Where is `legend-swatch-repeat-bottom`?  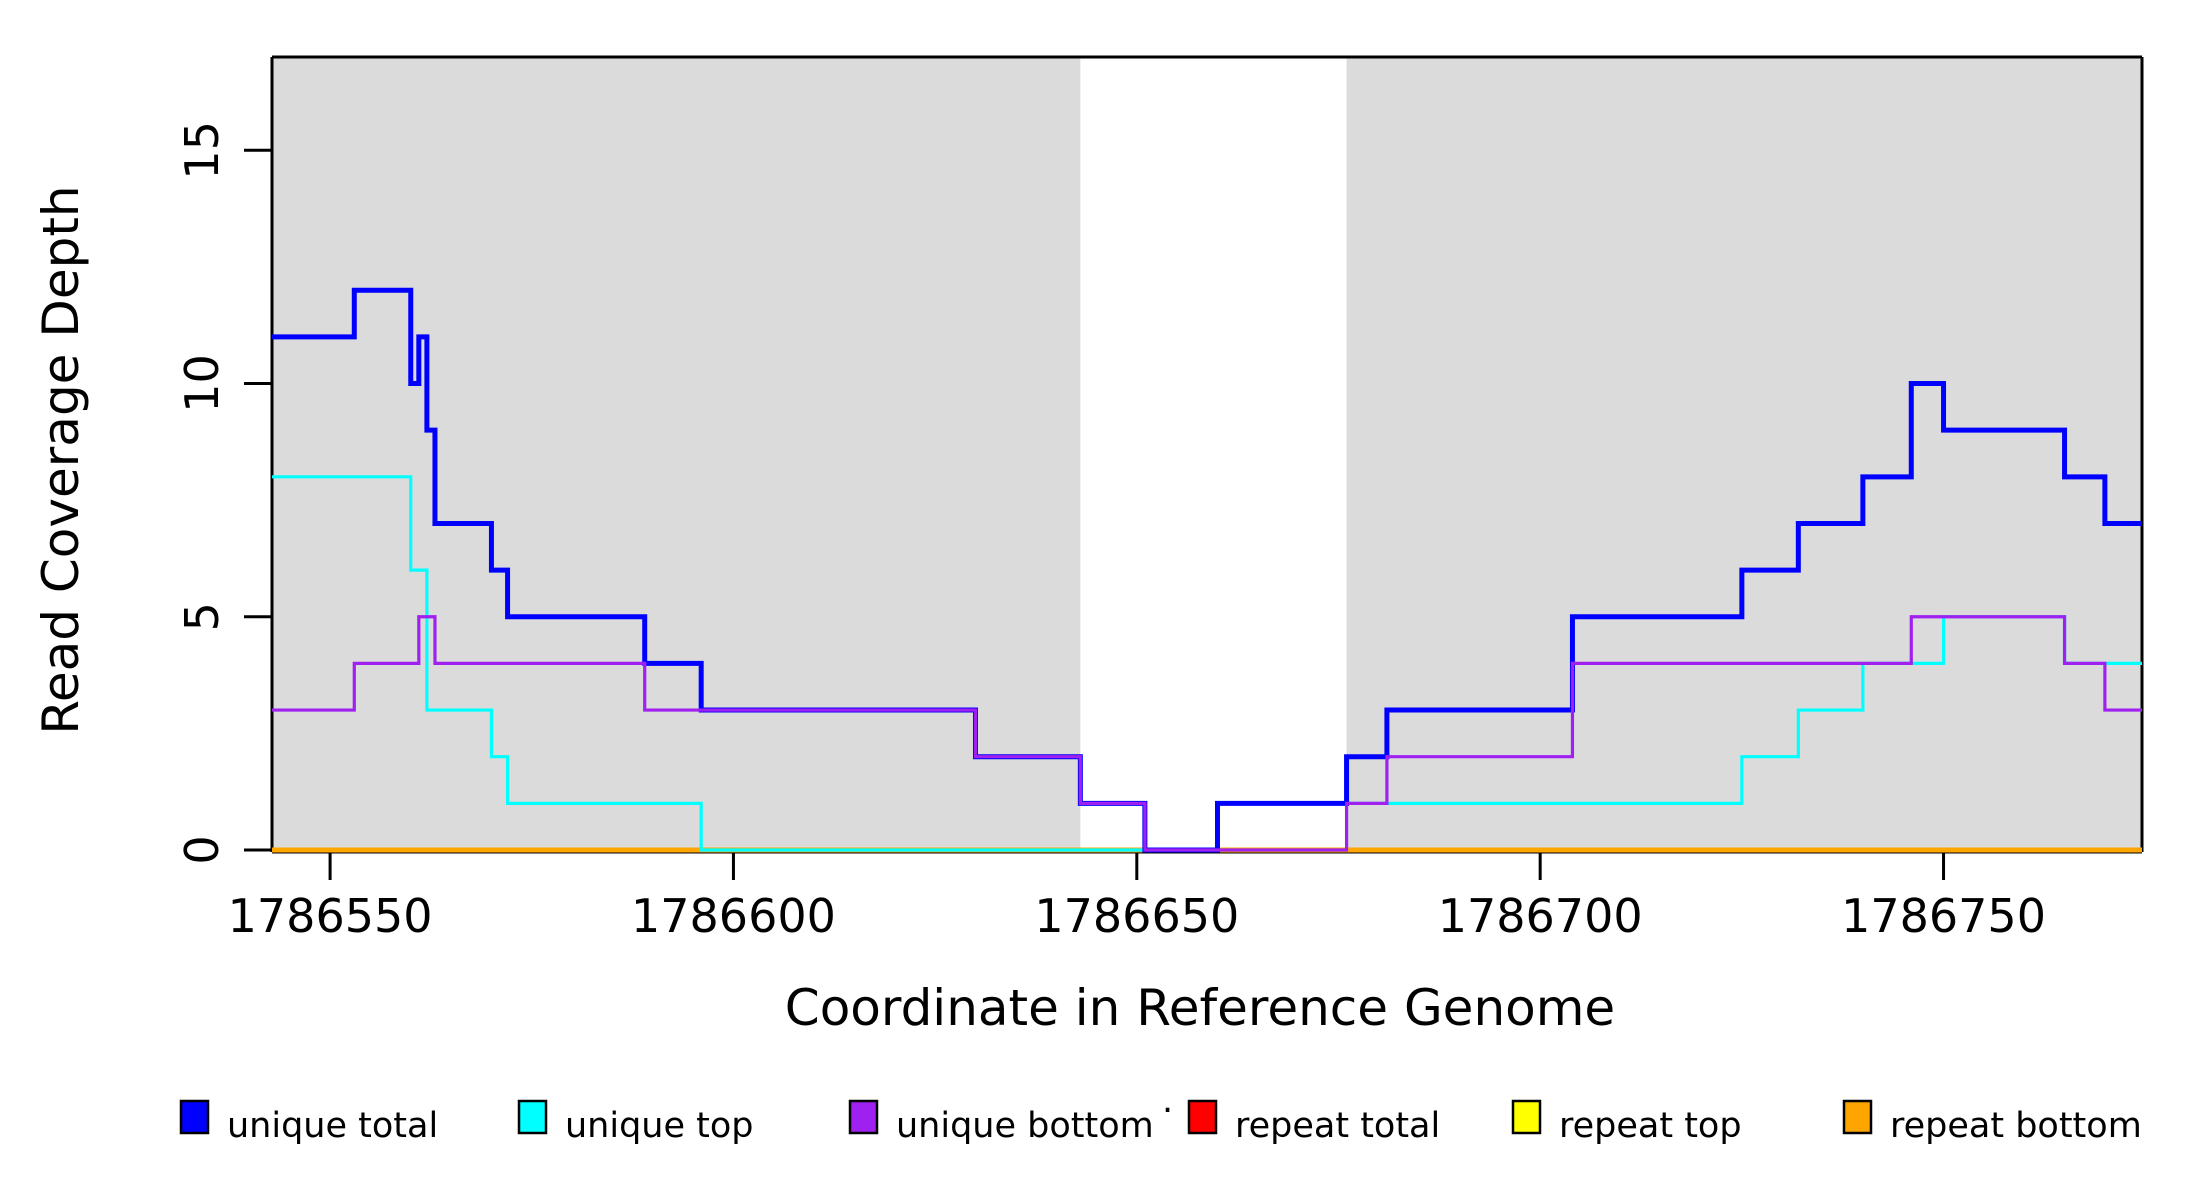
legend-swatch-repeat-bottom is located at coordinates (1857, 1117).